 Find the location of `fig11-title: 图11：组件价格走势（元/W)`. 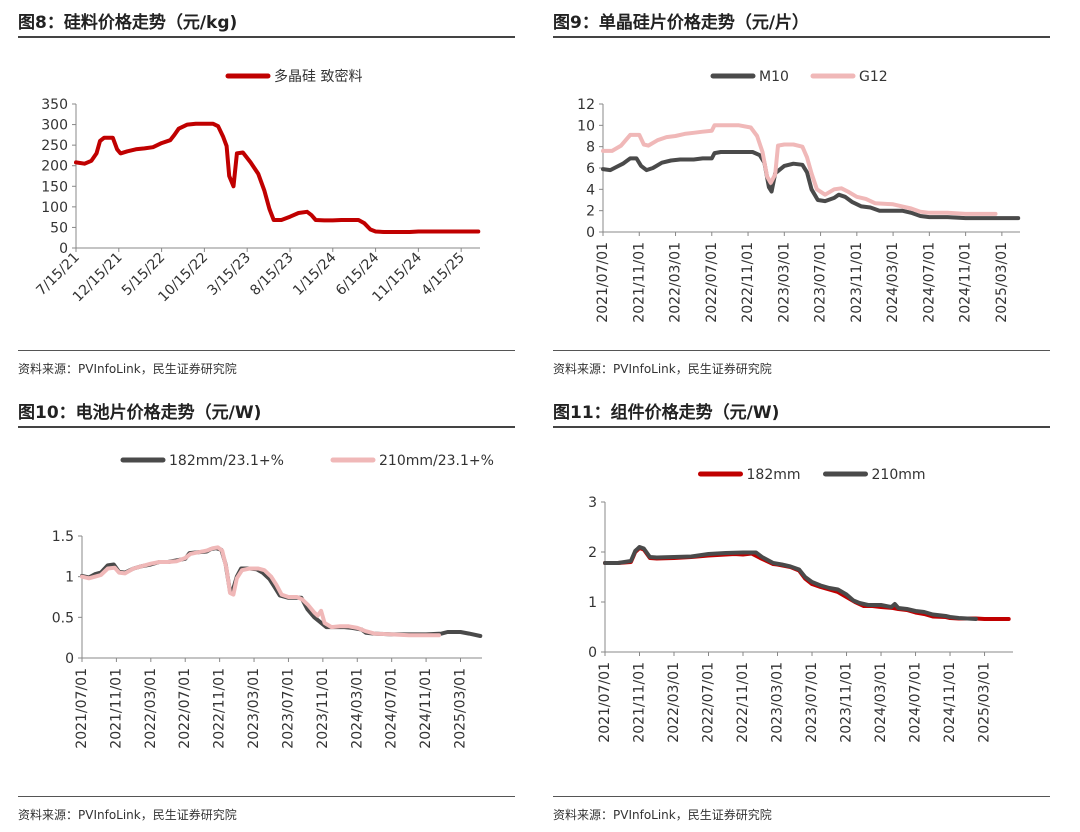

fig11-title: 图11：组件价格走势（元/W) is located at coordinates (666, 413).